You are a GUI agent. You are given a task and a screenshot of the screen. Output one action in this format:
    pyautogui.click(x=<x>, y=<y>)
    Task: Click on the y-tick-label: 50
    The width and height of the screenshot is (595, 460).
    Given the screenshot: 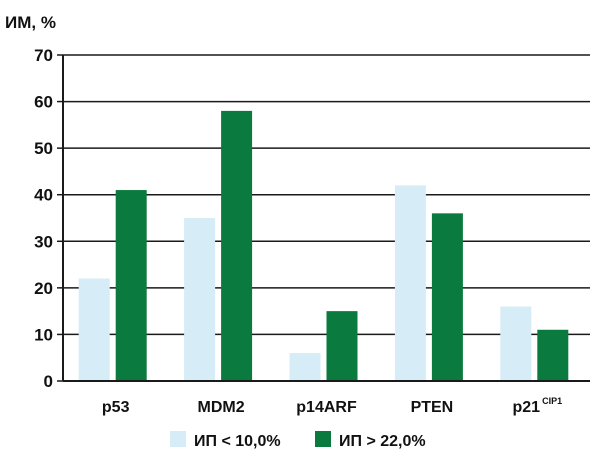 What is the action you would take?
    pyautogui.click(x=43, y=148)
    